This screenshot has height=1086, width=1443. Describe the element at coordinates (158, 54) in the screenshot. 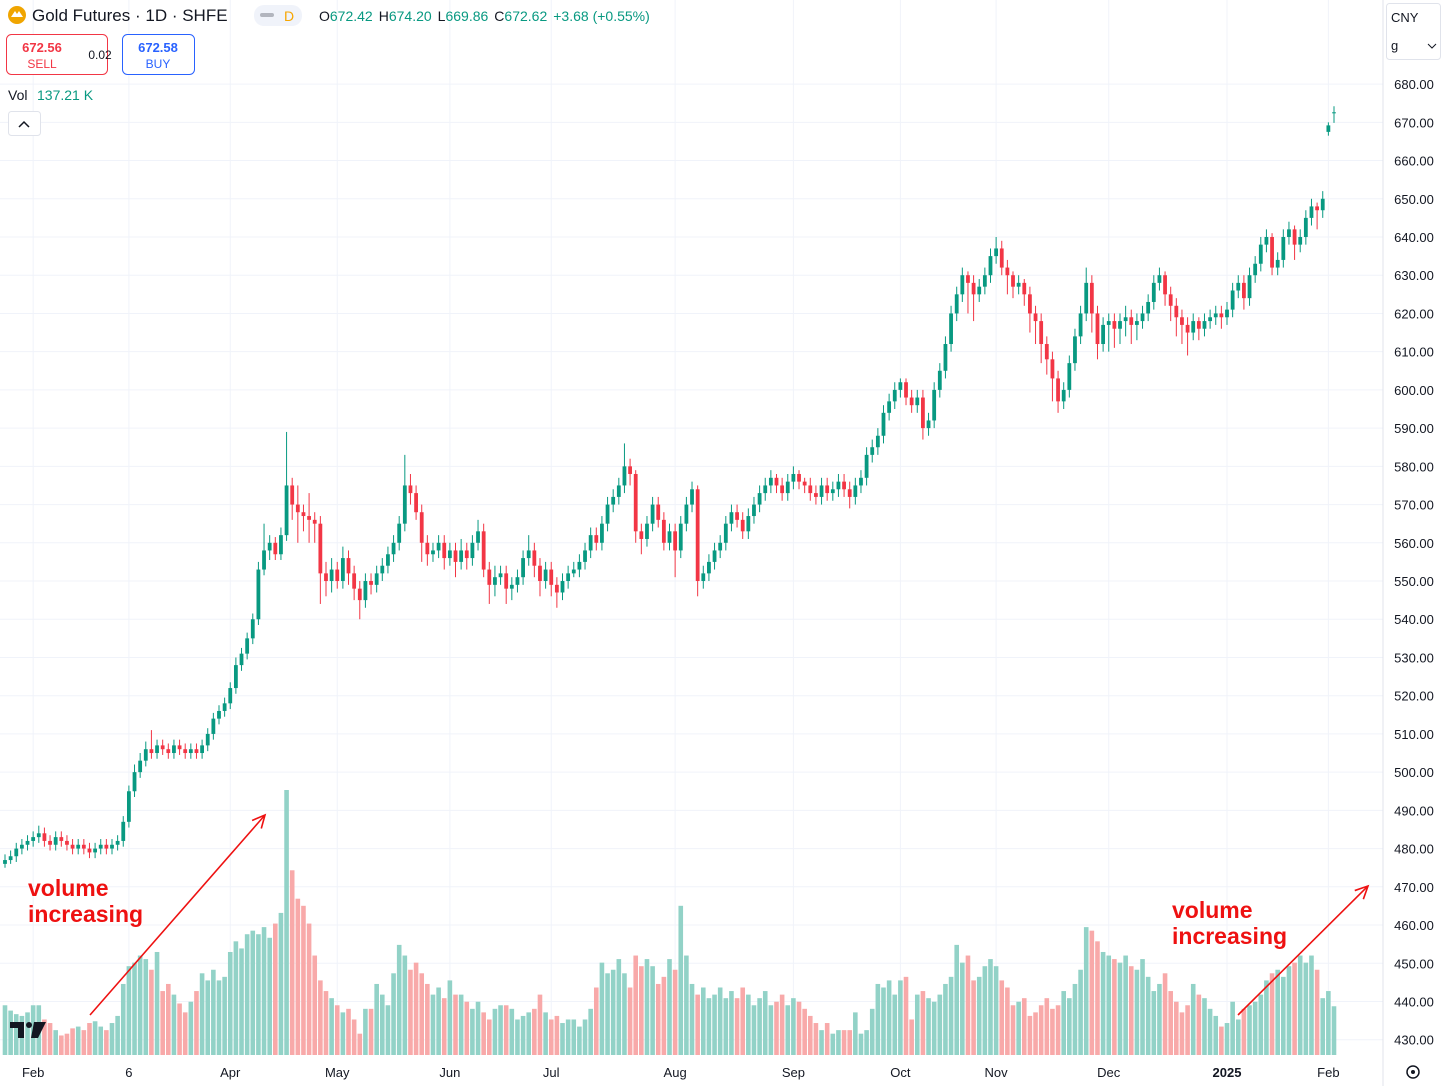

I see `buy-button` at that location.